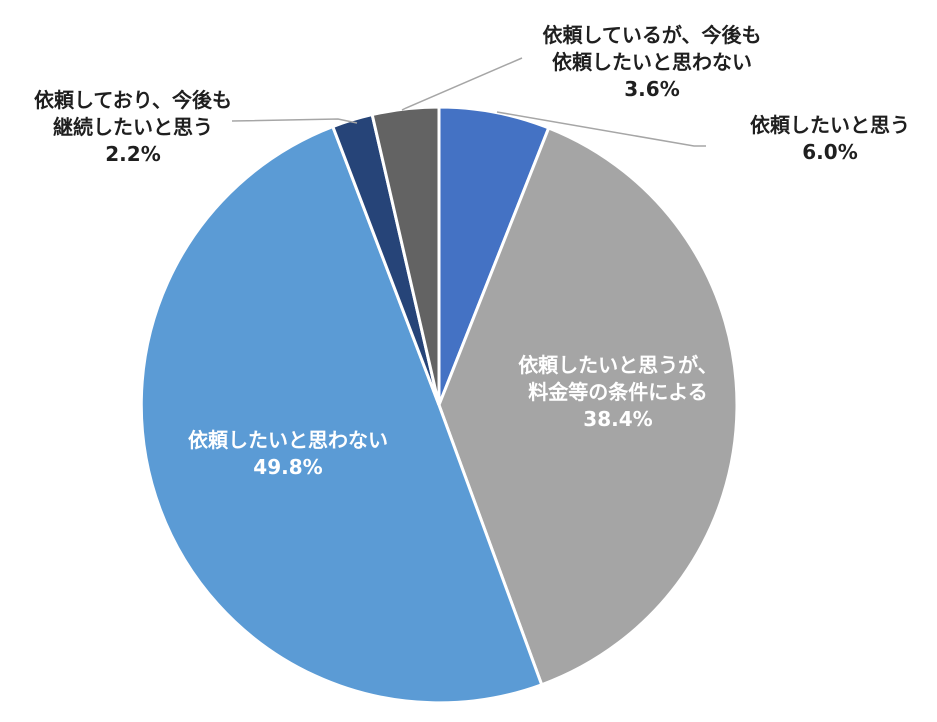  What do you see at coordinates (829, 152) in the screenshot?
I see `slice-value-0: 6.0%` at bounding box center [829, 152].